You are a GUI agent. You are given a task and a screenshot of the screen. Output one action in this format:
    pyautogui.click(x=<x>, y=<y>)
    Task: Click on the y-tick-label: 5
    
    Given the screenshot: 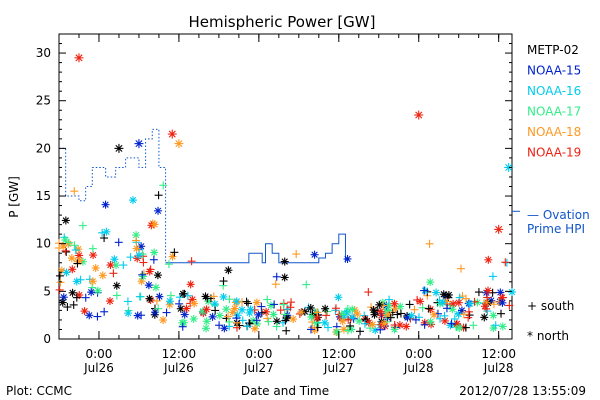 What is the action you would take?
    pyautogui.click(x=47, y=291)
    